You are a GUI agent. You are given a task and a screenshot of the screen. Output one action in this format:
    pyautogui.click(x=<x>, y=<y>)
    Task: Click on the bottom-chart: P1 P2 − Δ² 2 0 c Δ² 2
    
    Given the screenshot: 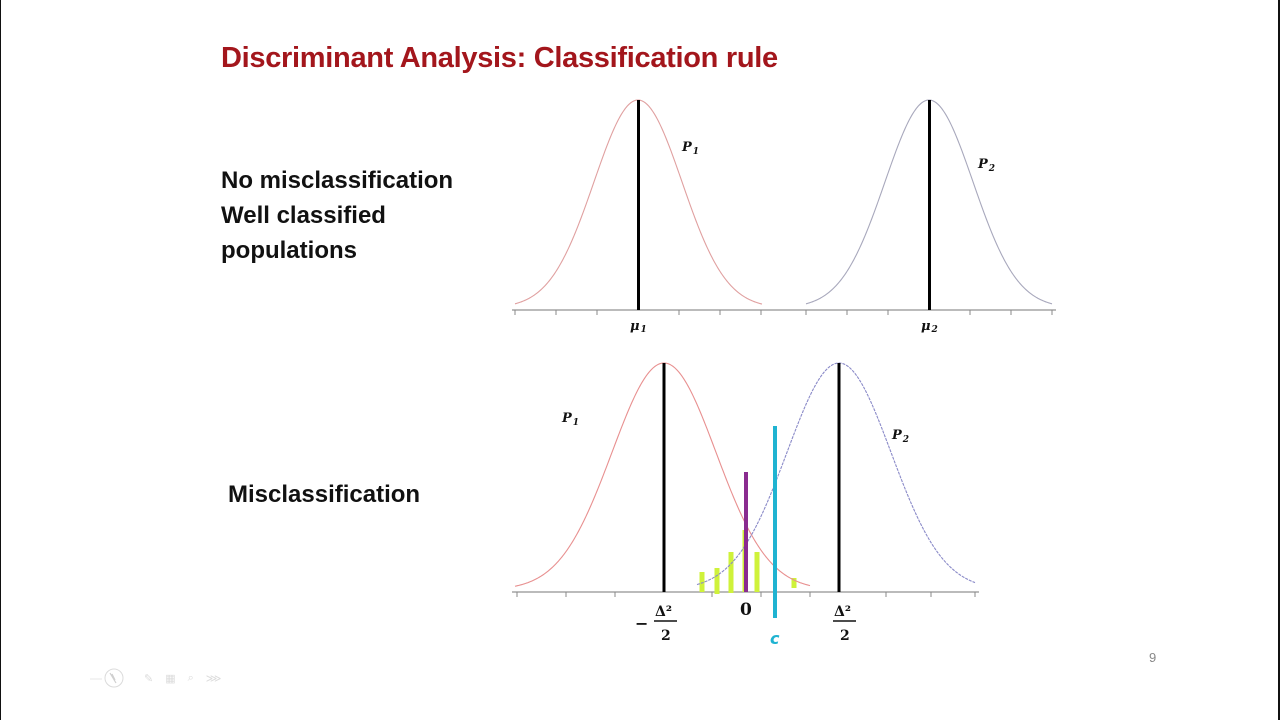 What is the action you would take?
    pyautogui.click(x=745, y=505)
    